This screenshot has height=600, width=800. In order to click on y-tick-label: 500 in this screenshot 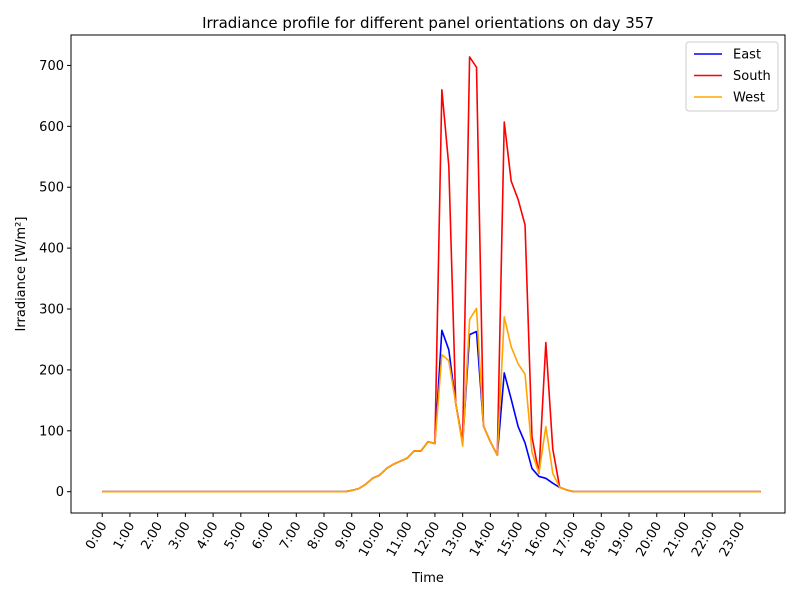, I will do `click(51, 188)`.